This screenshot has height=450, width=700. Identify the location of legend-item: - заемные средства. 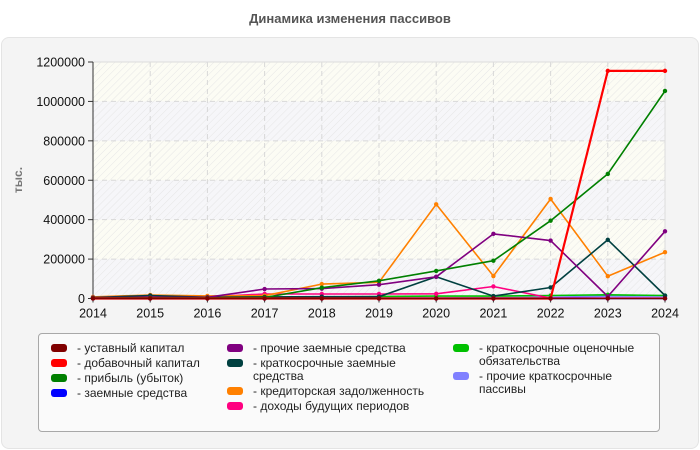
(131, 393).